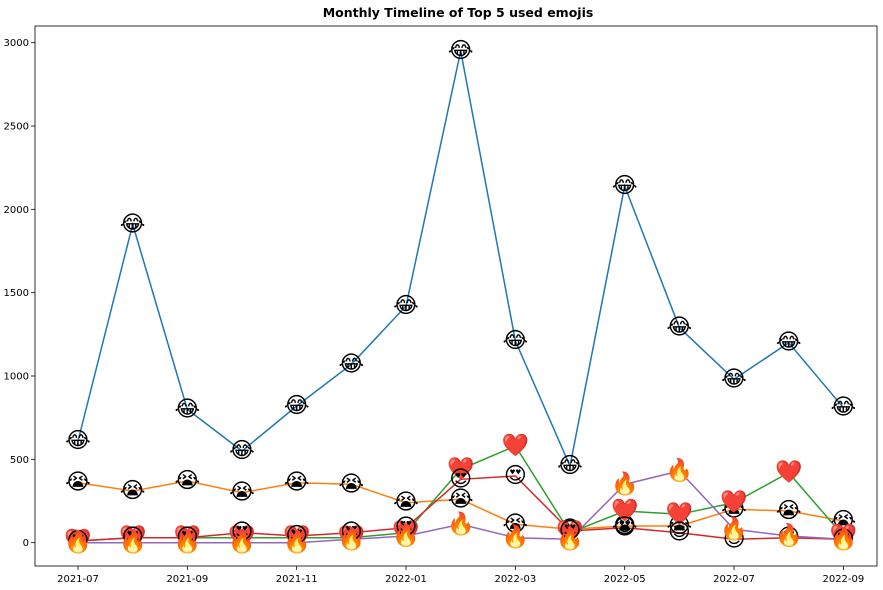 The height and width of the screenshot is (590, 883). What do you see at coordinates (458, 12) in the screenshot?
I see `chart-title: Monthly Timeline of Top 5 used emojis` at bounding box center [458, 12].